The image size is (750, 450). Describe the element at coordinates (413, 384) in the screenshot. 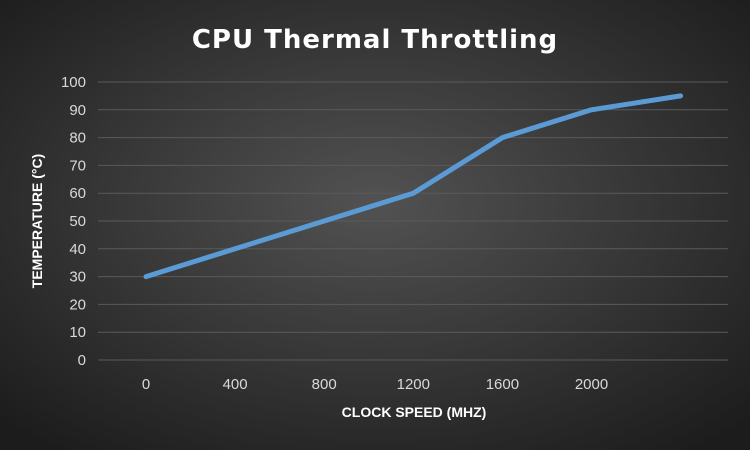

I see `x-tick-label-1200: 1200` at that location.